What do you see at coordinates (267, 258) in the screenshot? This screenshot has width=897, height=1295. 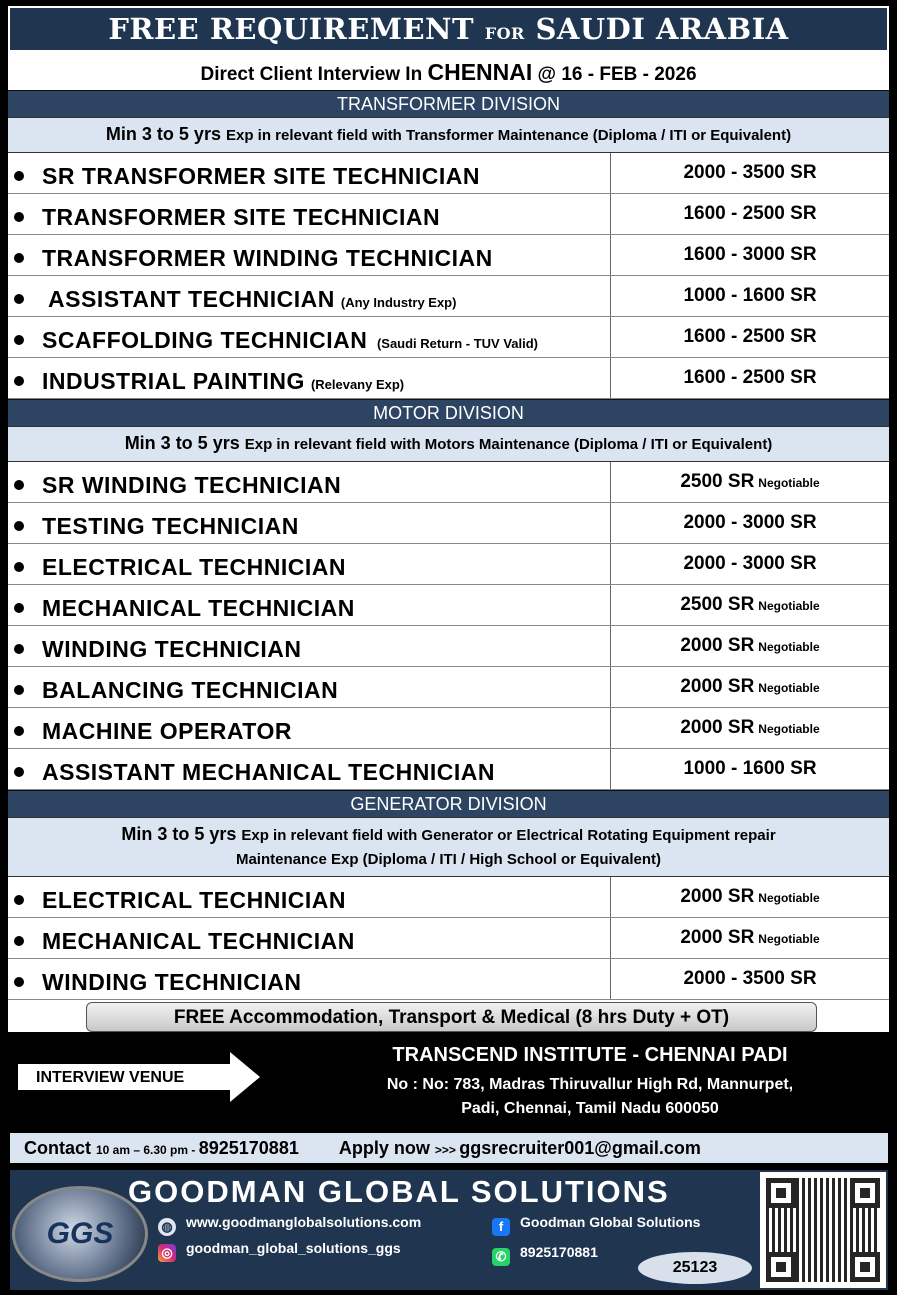 I see `job-title: TRANSFORMER WINDING TECHNICIAN` at bounding box center [267, 258].